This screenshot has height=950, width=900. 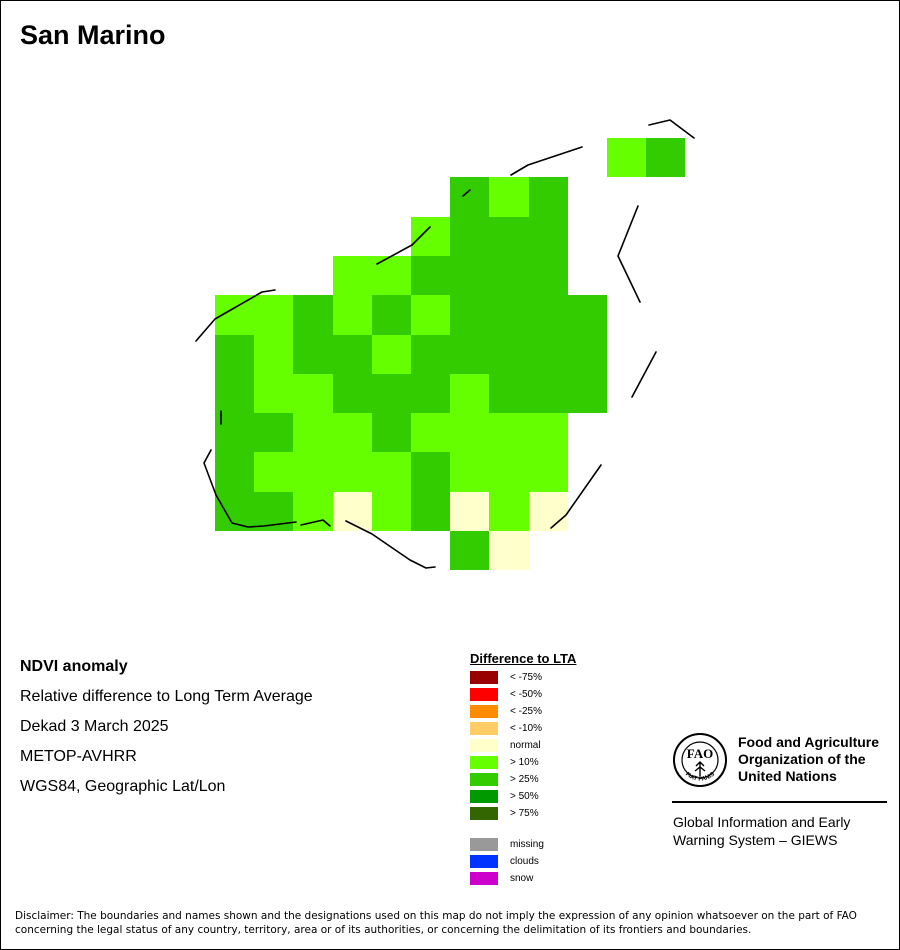 I want to click on legend-label: normal, so click(x=525, y=745).